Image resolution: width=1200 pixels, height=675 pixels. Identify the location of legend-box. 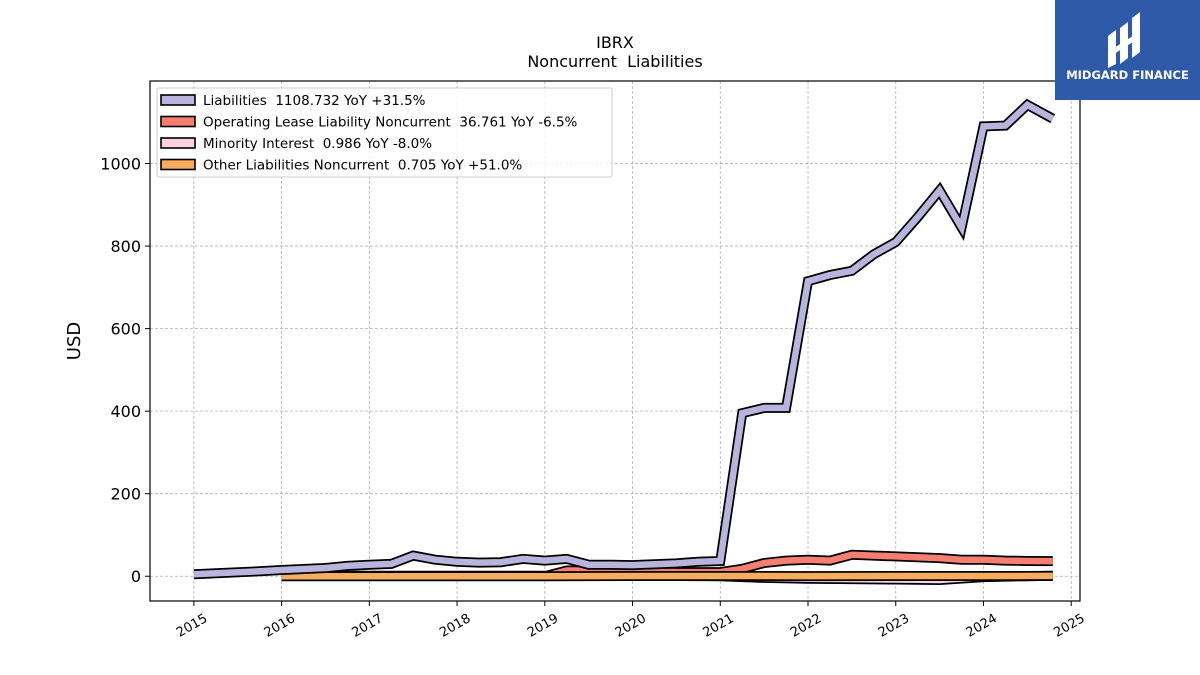
(384, 132).